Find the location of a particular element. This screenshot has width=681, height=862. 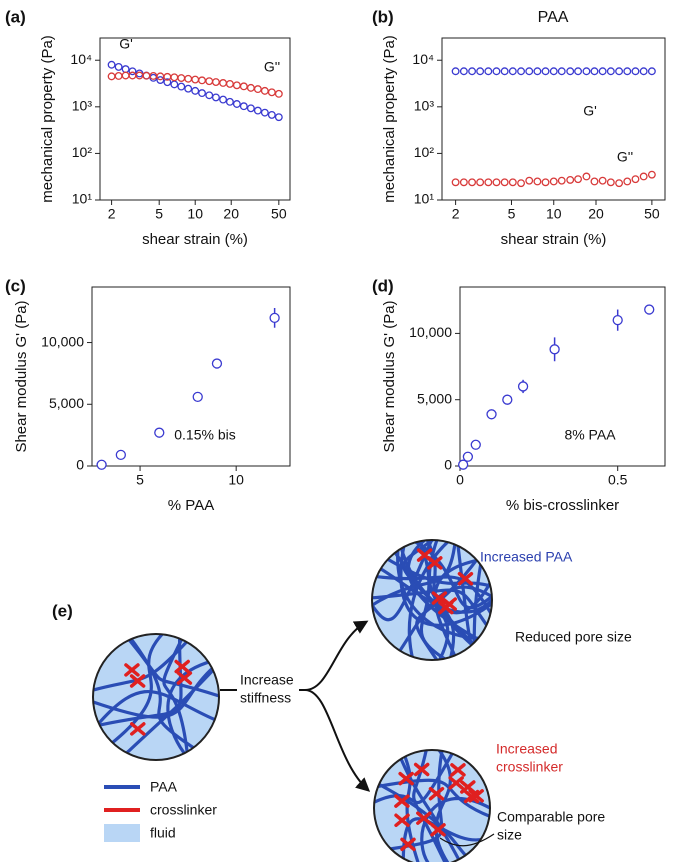

circle-border is located at coordinates (156, 697).